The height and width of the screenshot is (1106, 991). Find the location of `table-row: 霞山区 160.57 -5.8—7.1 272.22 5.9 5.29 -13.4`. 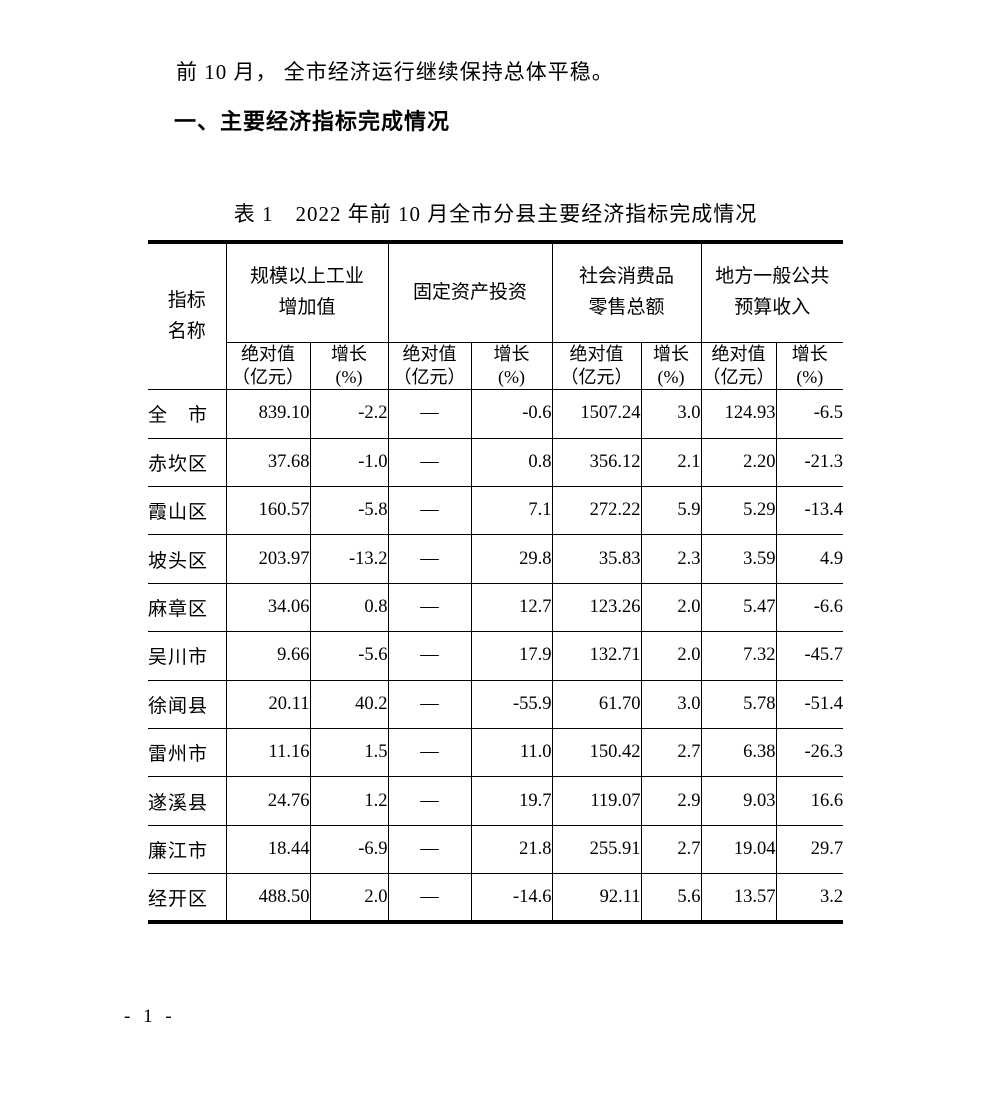

table-row: 霞山区 160.57 -5.8—7.1 272.22 5.9 5.29 -13.4 is located at coordinates (496, 511).